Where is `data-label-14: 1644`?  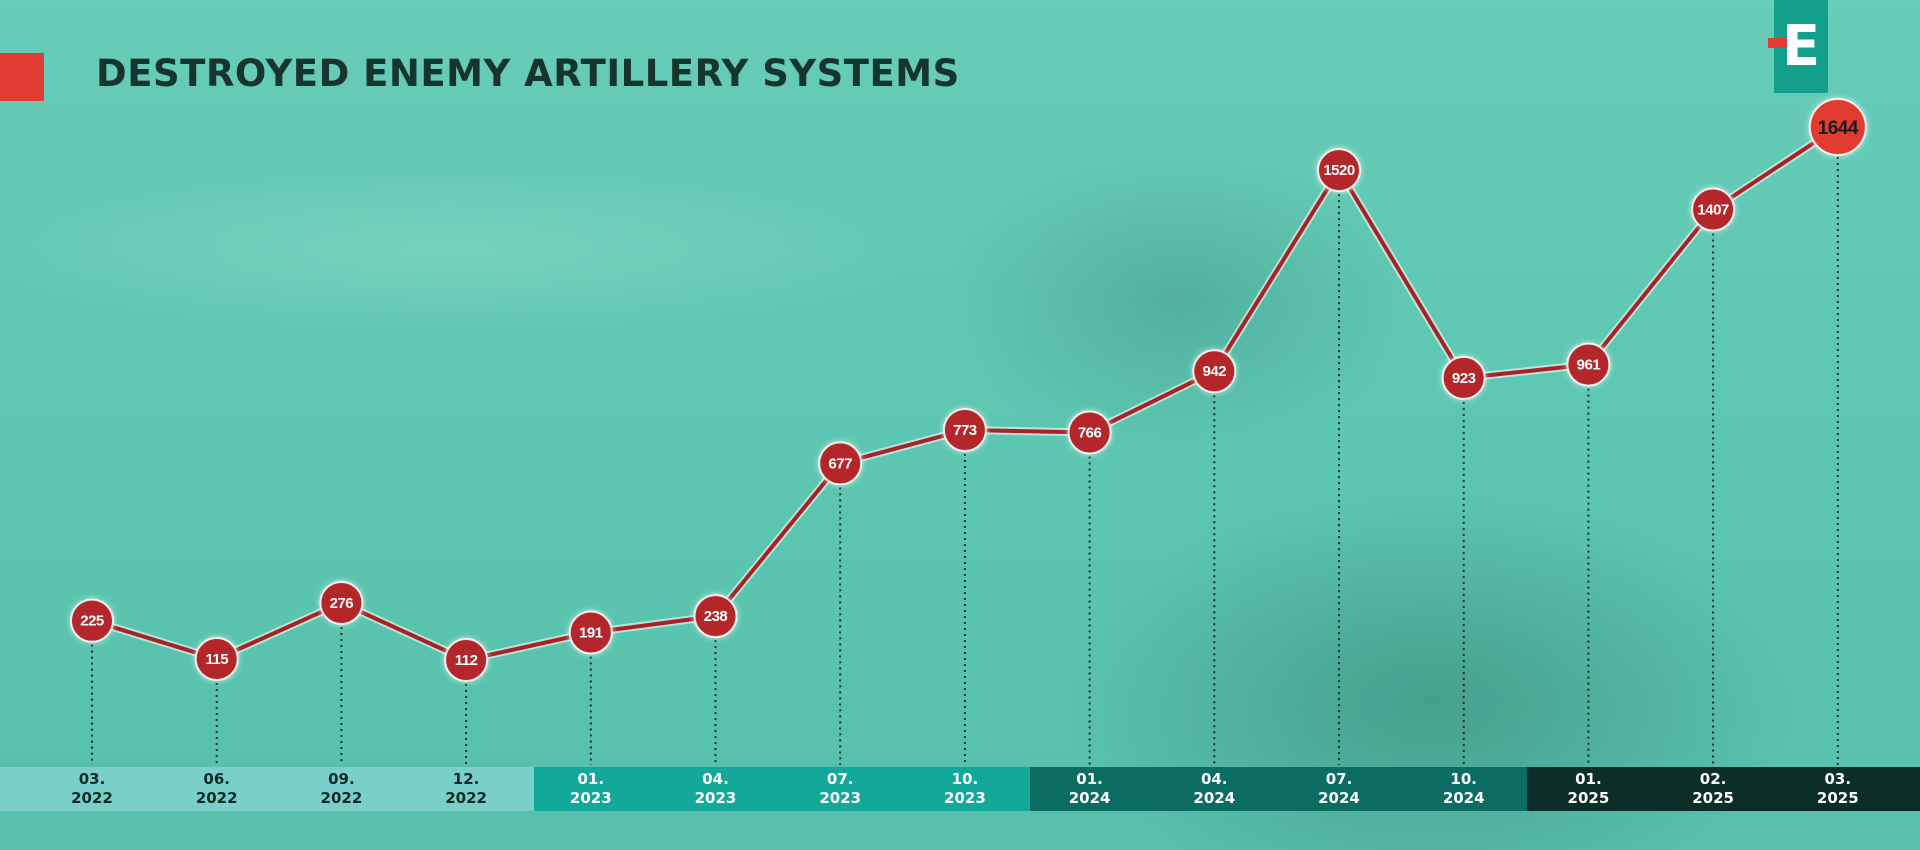 data-label-14: 1644 is located at coordinates (1838, 128).